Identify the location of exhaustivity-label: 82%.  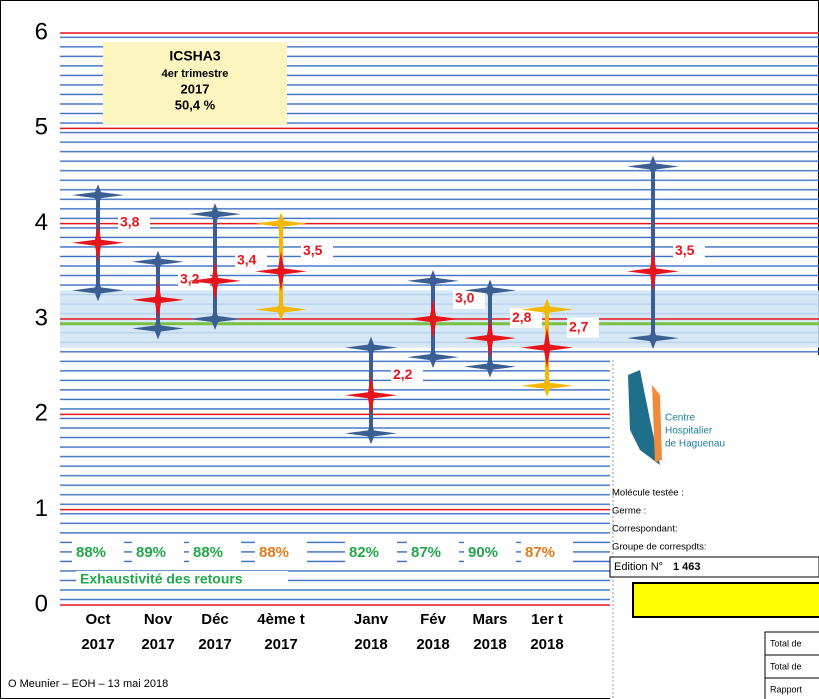
(364, 552).